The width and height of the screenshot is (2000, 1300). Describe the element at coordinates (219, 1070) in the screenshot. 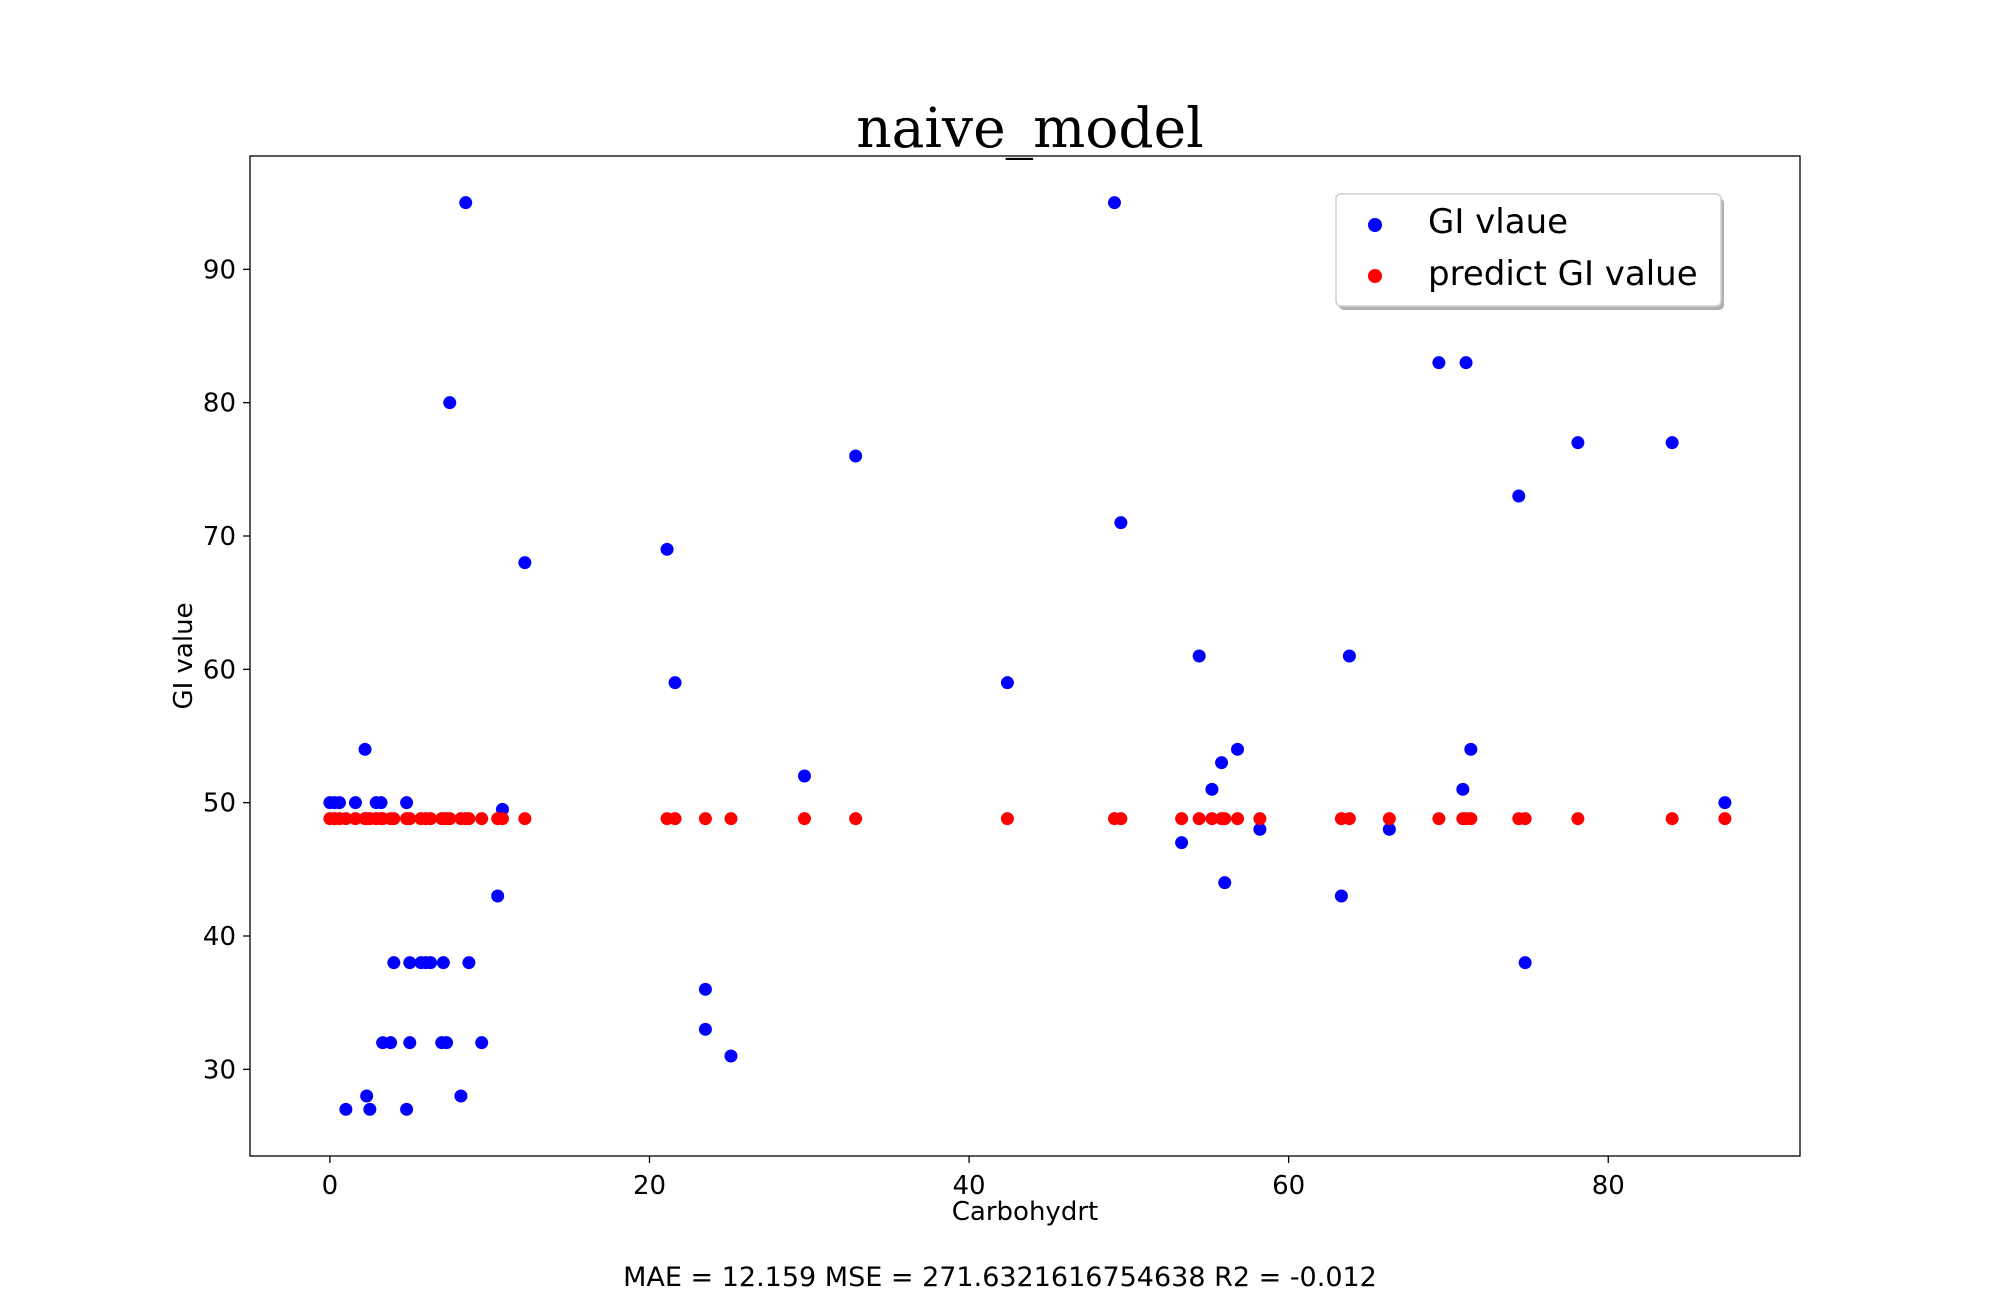

I see `y-tick-label: 30` at that location.